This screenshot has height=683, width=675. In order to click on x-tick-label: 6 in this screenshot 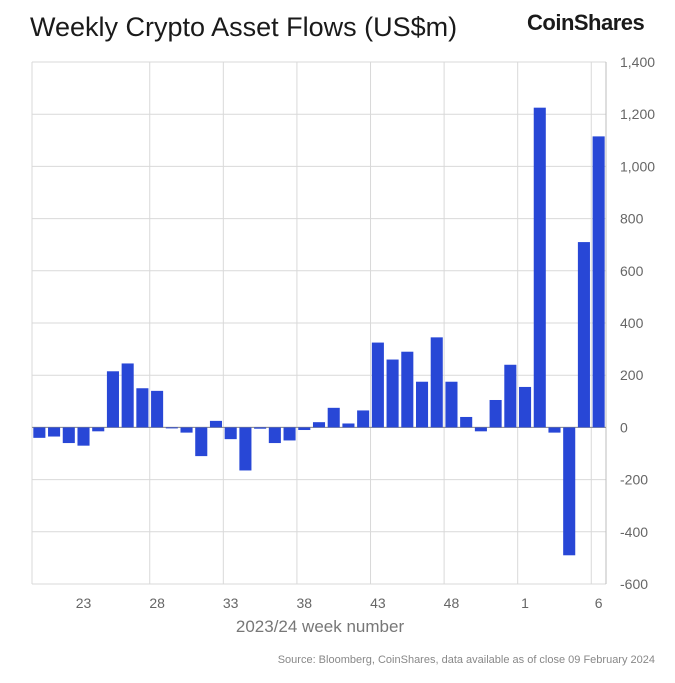, I will do `click(599, 603)`.